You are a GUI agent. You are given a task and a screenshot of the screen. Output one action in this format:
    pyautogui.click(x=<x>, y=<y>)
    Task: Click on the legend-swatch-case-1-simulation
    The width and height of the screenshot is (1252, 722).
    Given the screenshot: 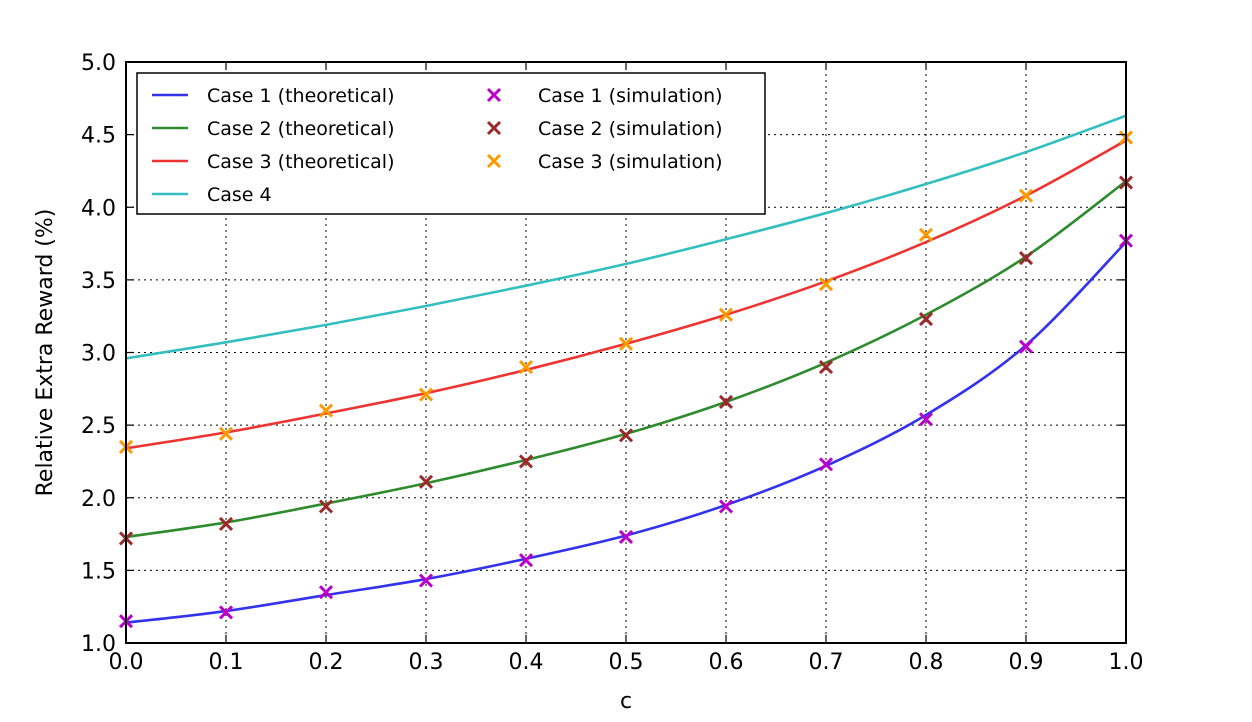 What is the action you would take?
    pyautogui.click(x=494, y=95)
    